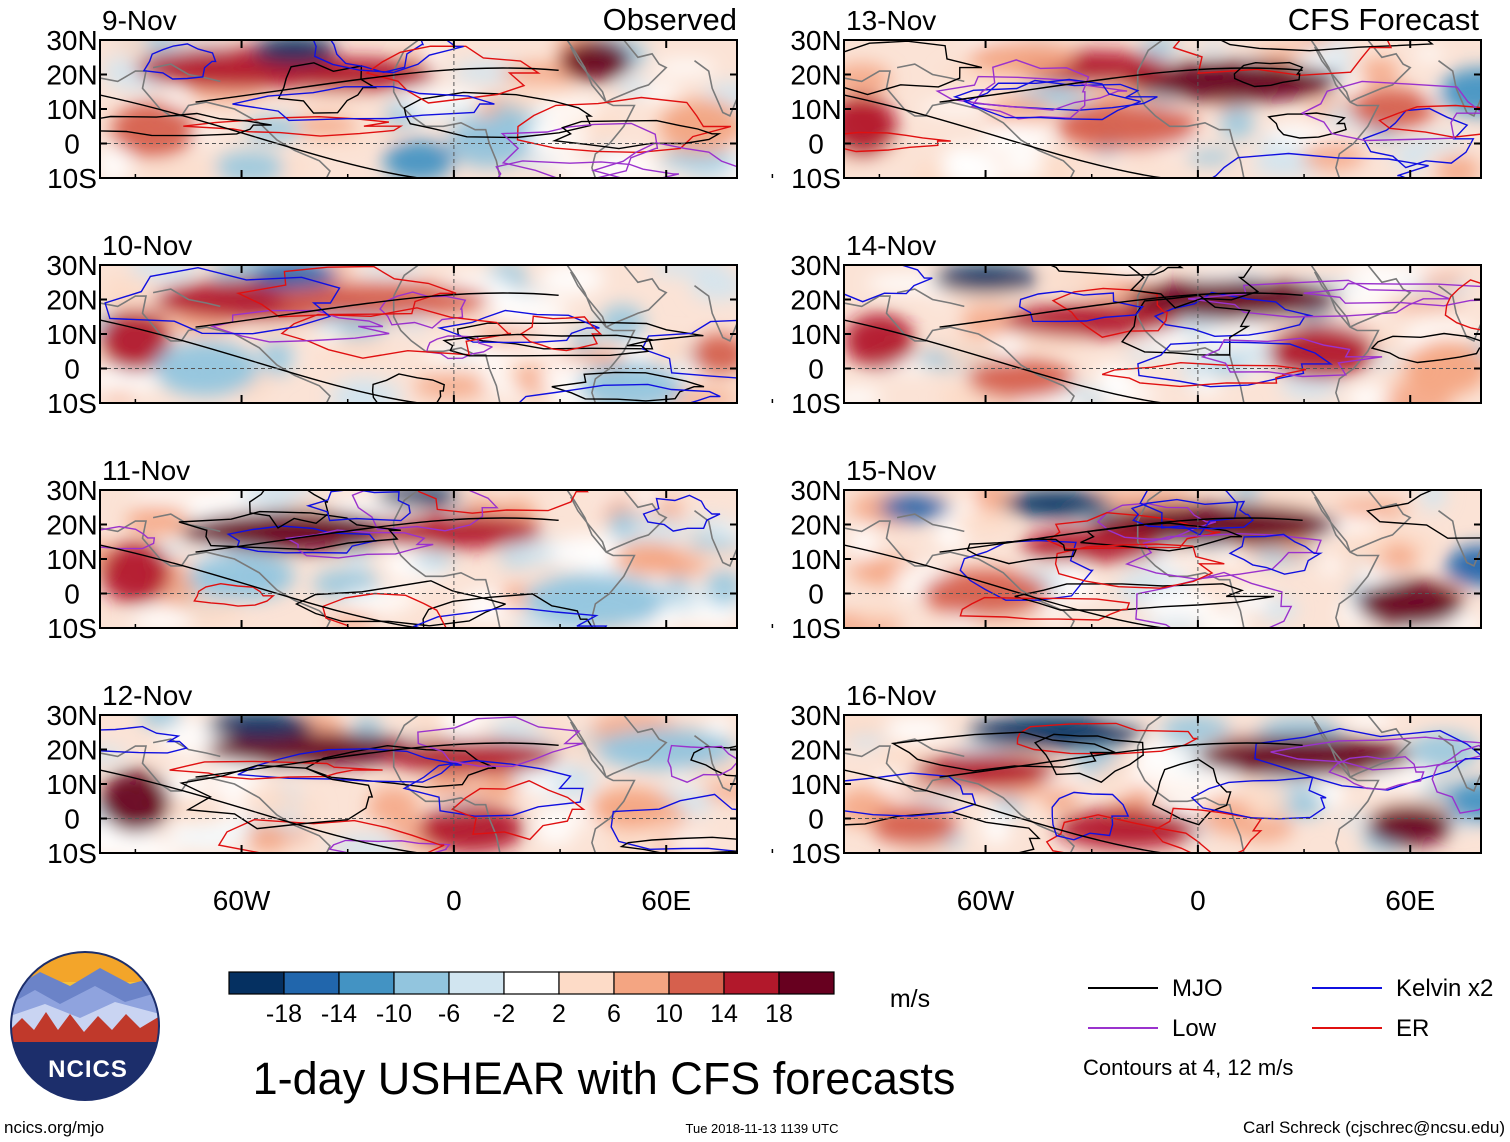  Describe the element at coordinates (824, 900) in the screenshot. I see `panel-axes: 60W 0 60E 60W 0 60E` at that location.